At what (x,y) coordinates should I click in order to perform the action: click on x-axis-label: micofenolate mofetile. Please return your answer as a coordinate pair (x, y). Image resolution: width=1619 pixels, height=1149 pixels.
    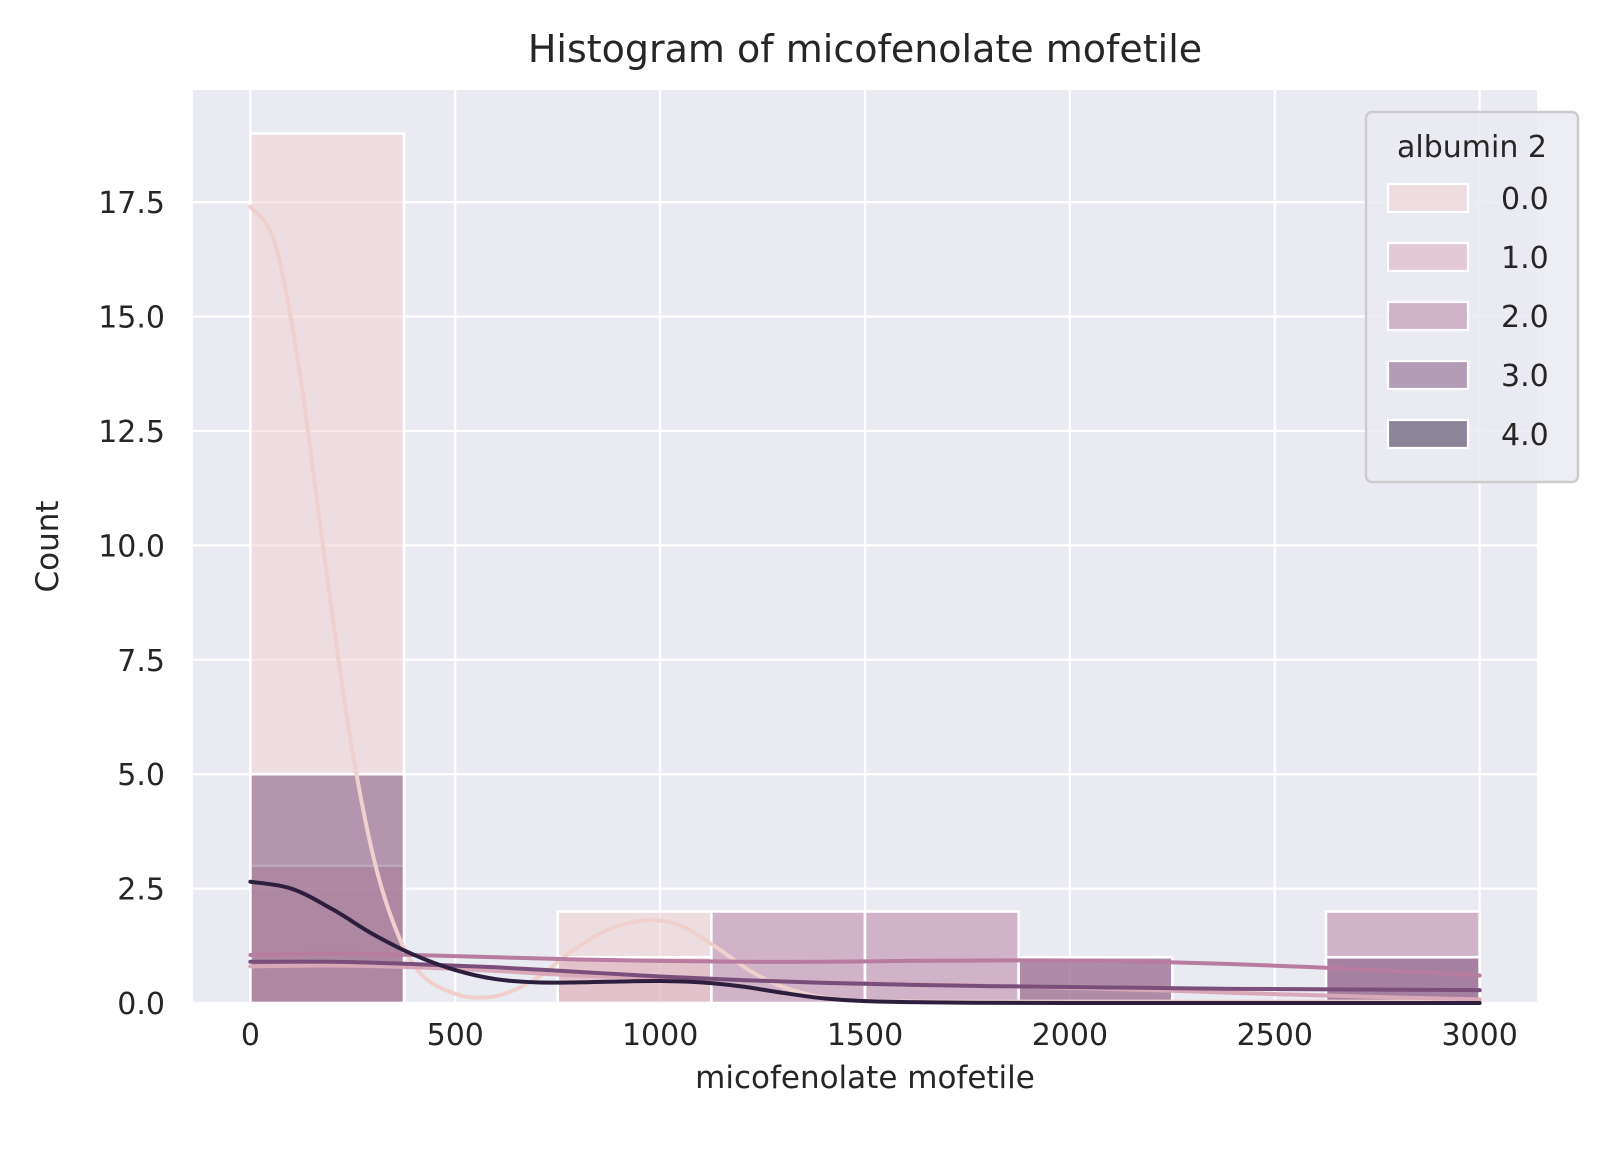
    Looking at the image, I should click on (865, 1078).